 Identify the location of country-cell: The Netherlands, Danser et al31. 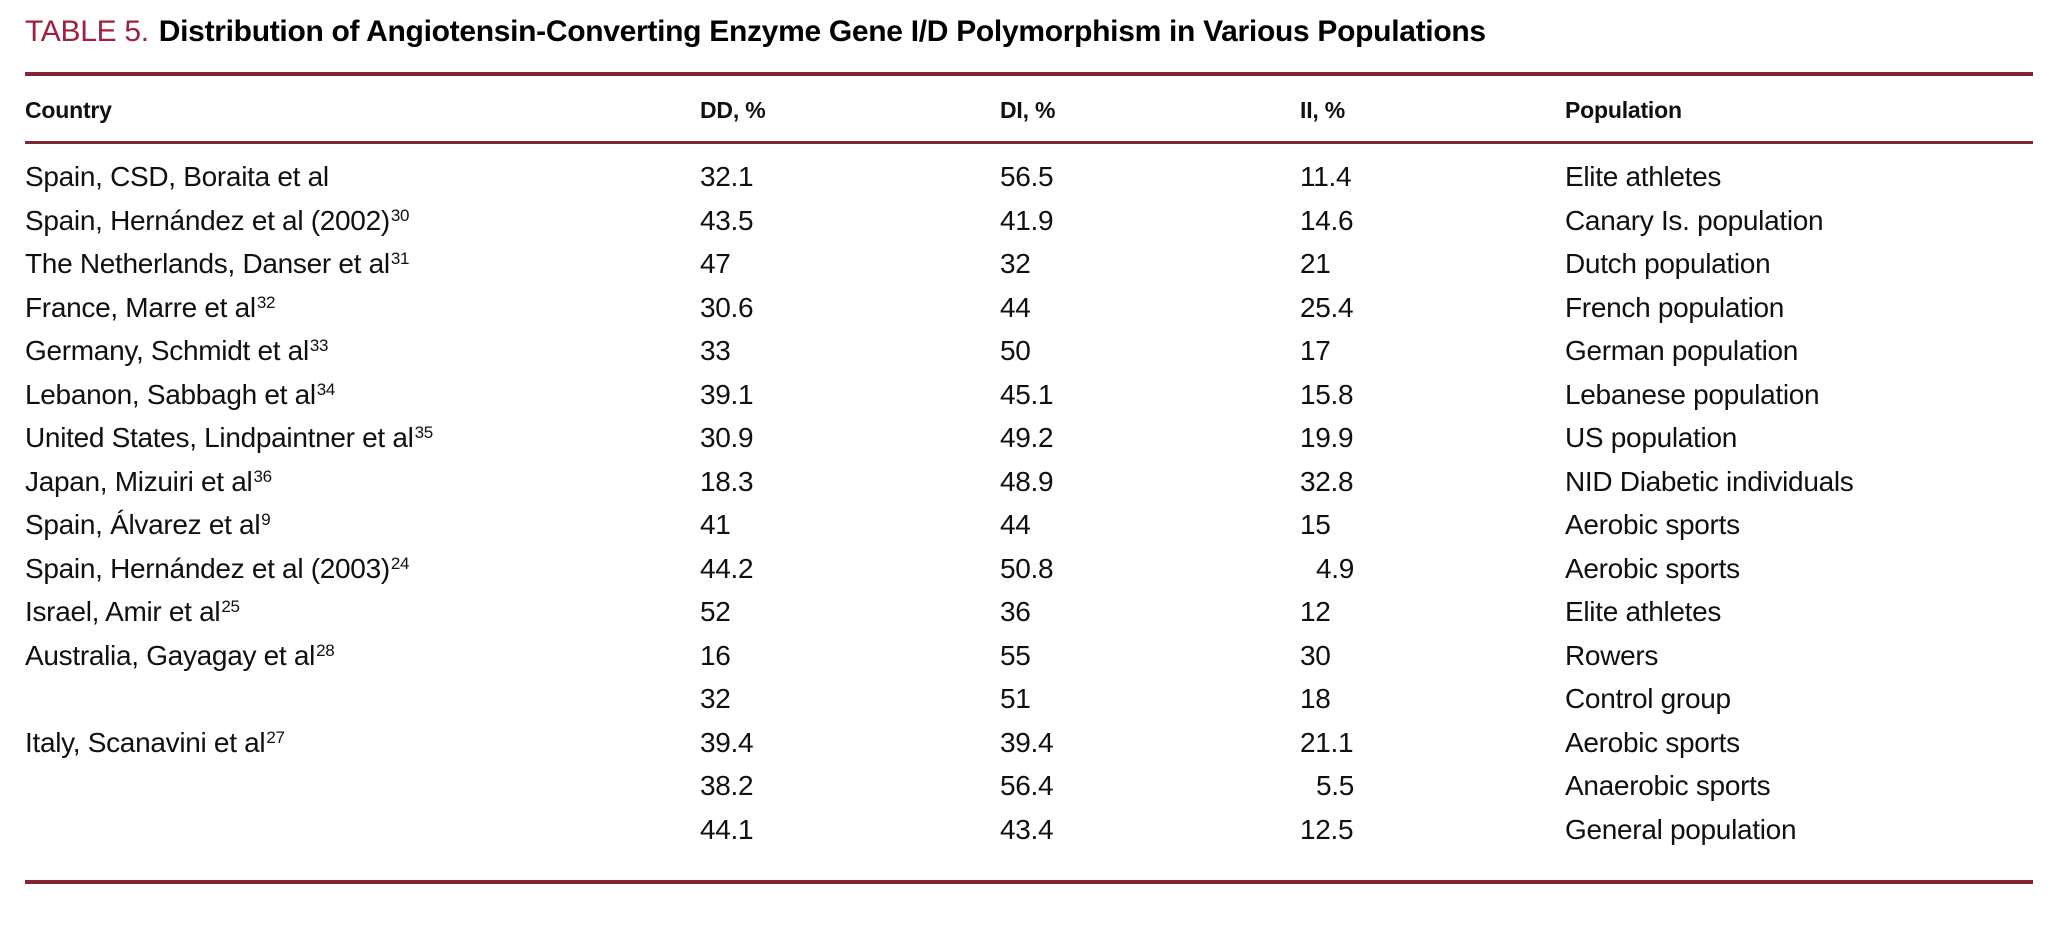
(362, 264).